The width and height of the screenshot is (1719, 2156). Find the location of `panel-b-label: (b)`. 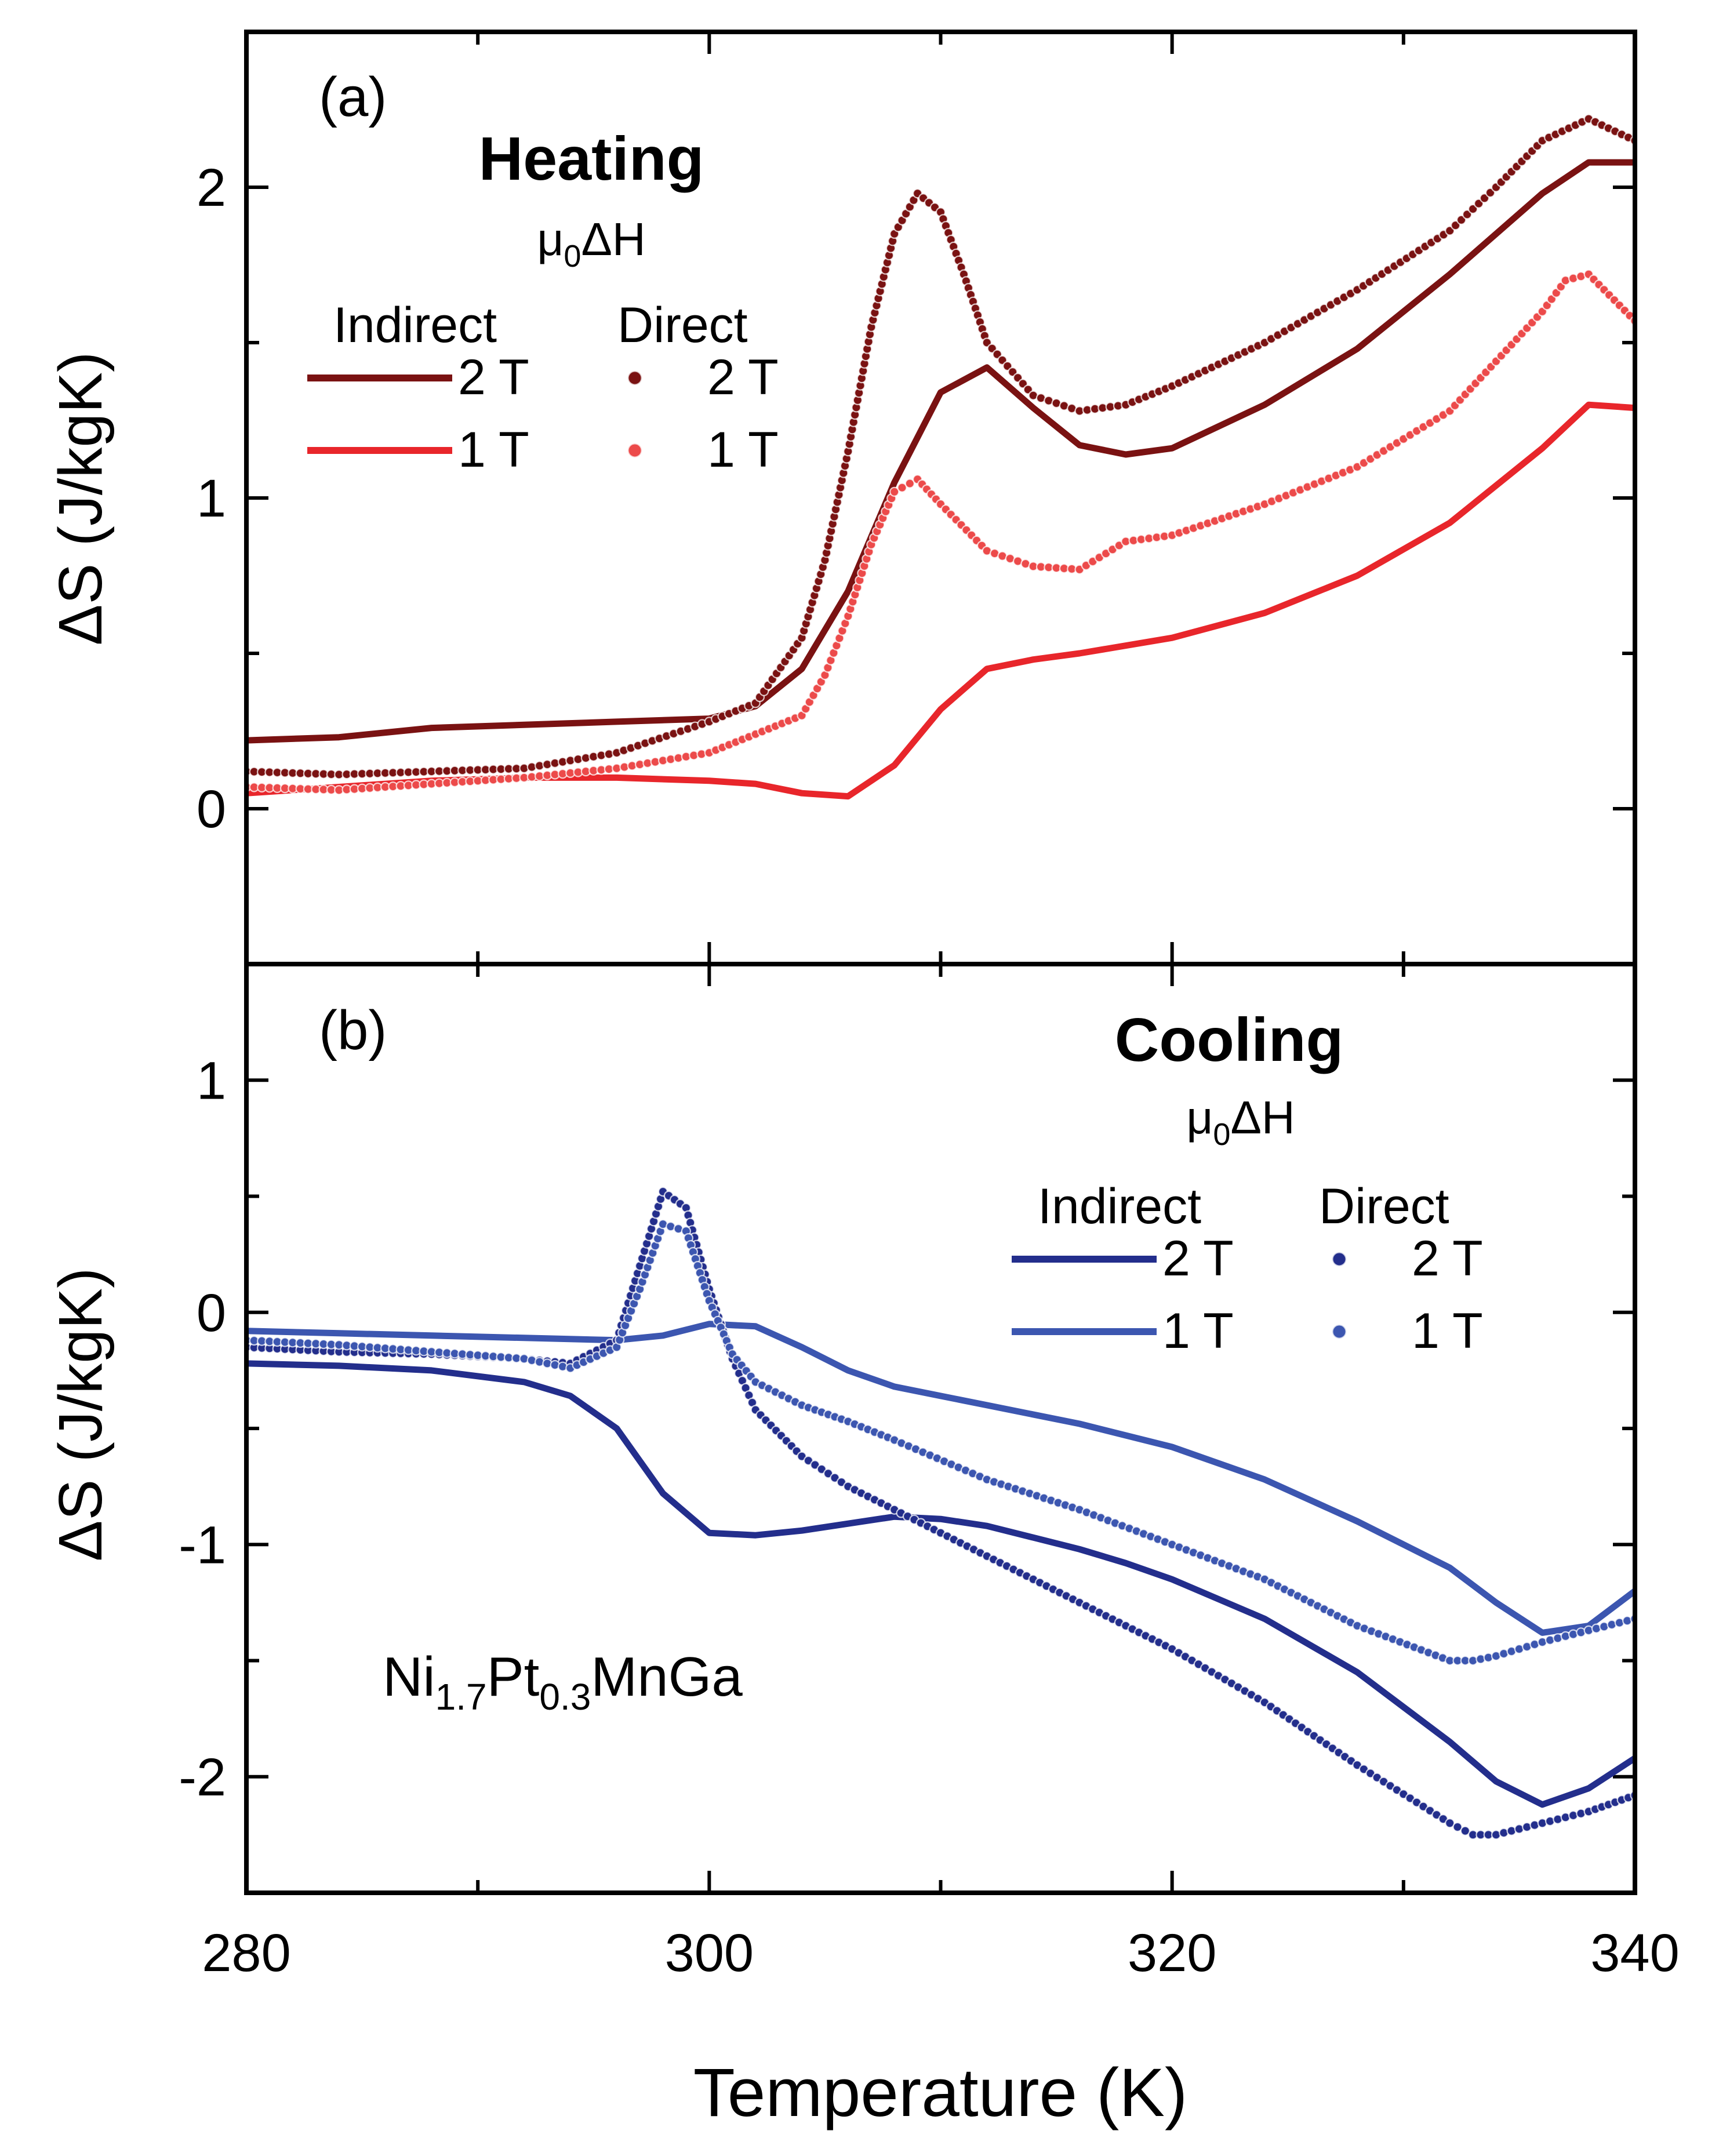

panel-b-label: (b) is located at coordinates (353, 1030).